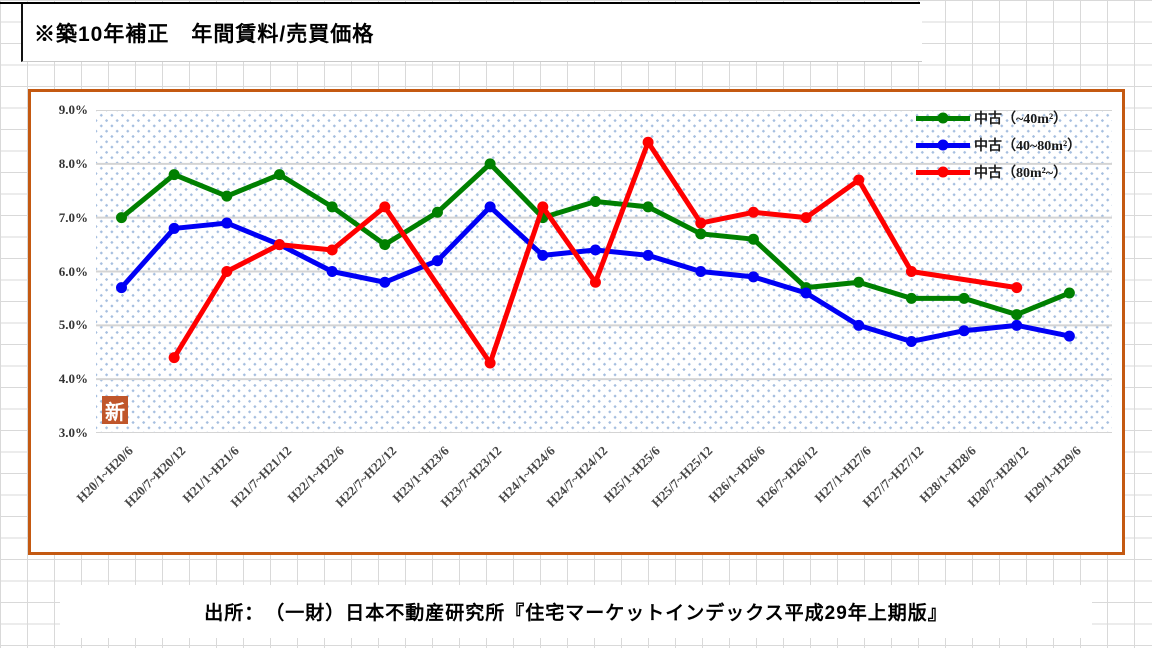 This screenshot has width=1152, height=648. Describe the element at coordinates (471, 33) in the screenshot. I see `title-cell: ※築10年補正 年間賃料/売買価格` at that location.